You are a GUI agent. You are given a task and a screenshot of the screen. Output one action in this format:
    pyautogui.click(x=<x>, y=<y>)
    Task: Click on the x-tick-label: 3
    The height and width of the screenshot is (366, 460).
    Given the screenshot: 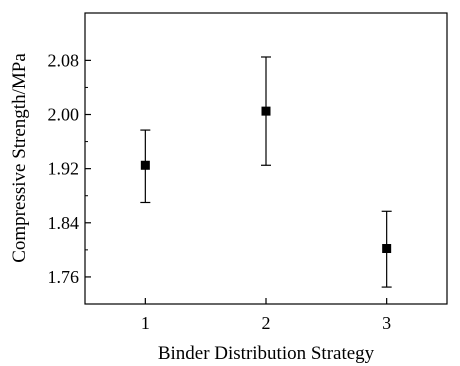 What is the action you would take?
    pyautogui.click(x=386, y=323)
    